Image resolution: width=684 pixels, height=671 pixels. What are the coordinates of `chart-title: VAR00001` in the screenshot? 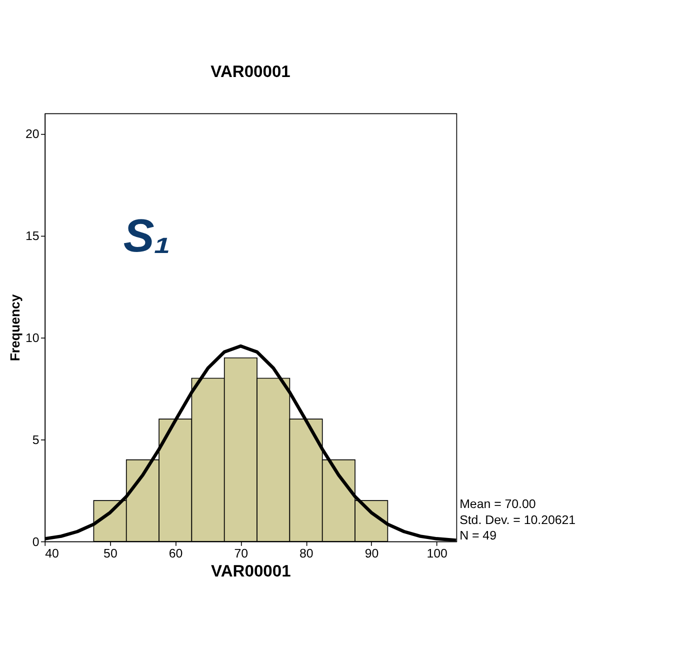 It's located at (250, 71).